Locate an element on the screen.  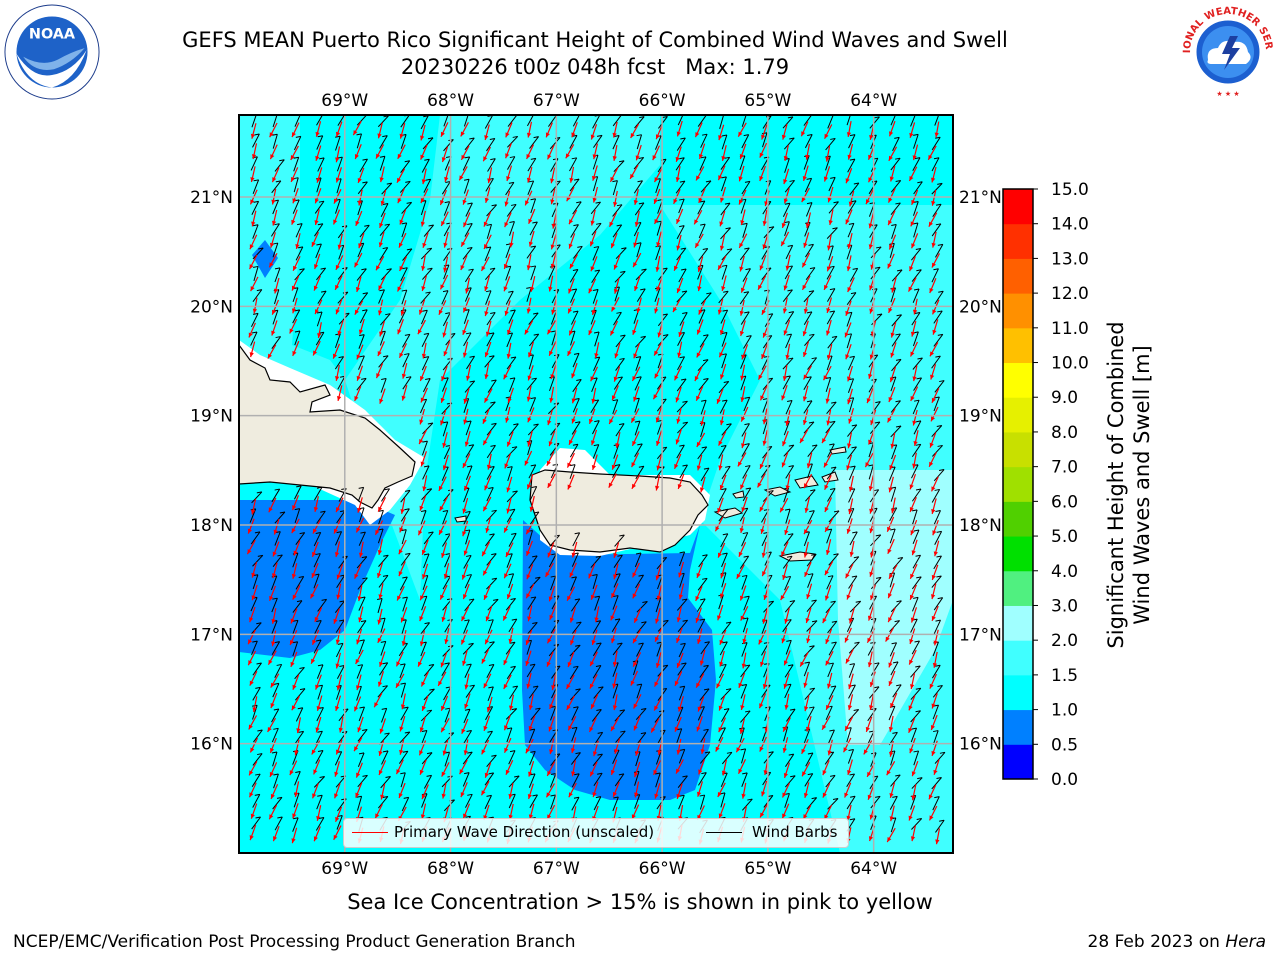
colorbar-tick-label: 2.0 is located at coordinates (1064, 641).